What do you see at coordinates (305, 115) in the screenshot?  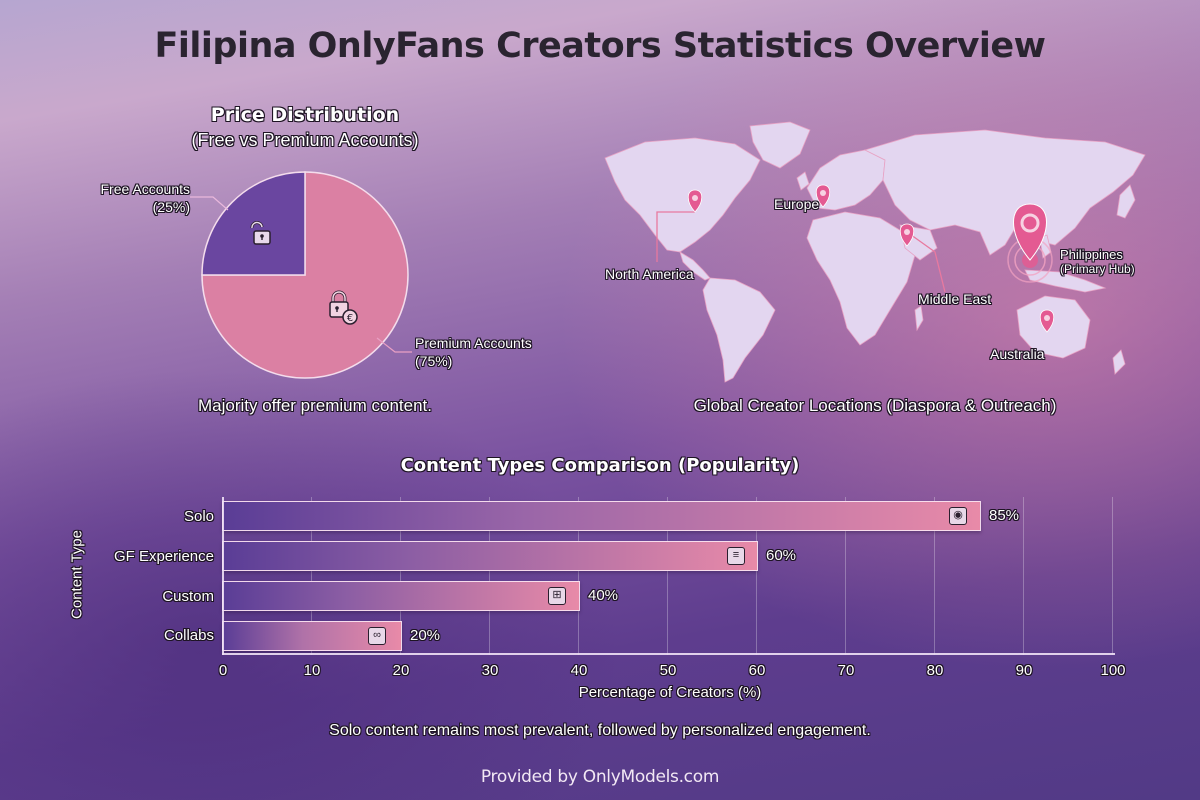 I see `pie-chart-title: Price Distribution` at bounding box center [305, 115].